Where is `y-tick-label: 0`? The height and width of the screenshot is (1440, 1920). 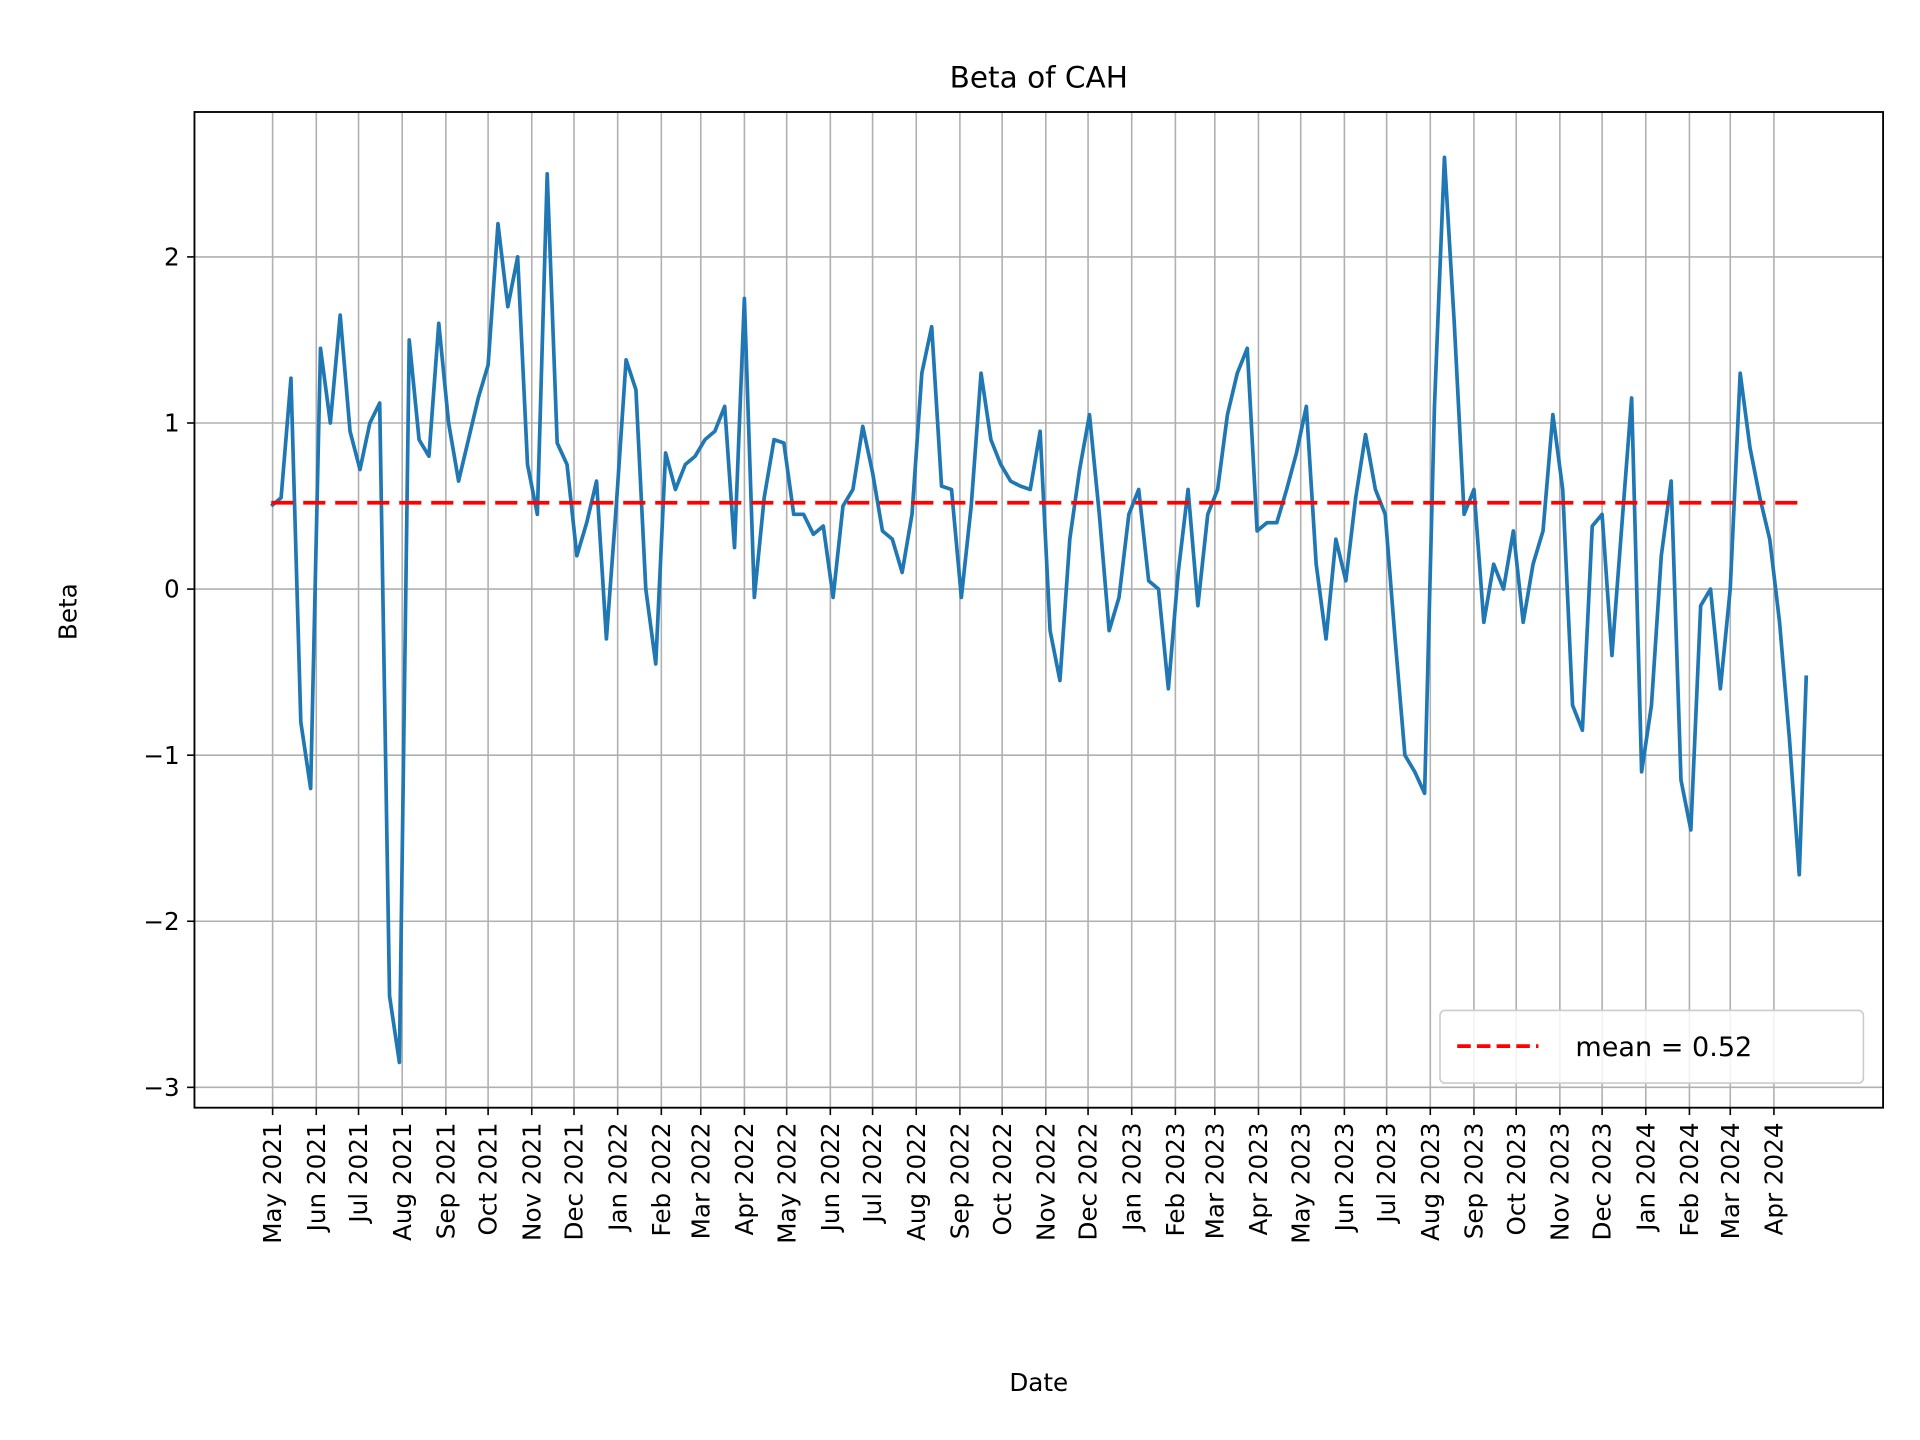
y-tick-label: 0 is located at coordinates (172, 589).